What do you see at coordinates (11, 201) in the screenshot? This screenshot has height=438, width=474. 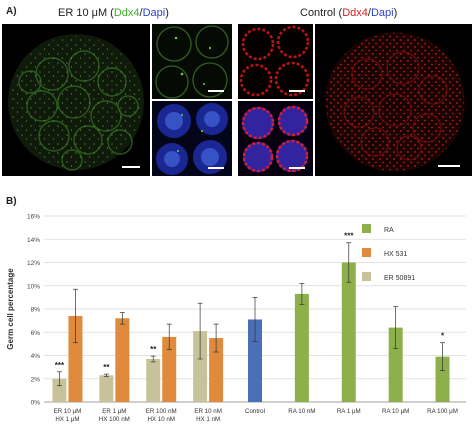 I see `panel-b-label: B)` at bounding box center [11, 201].